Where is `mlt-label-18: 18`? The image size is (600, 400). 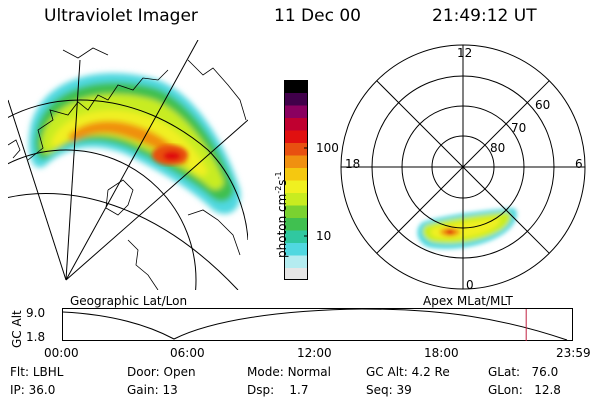
mlt-label-18: 18 is located at coordinates (353, 164).